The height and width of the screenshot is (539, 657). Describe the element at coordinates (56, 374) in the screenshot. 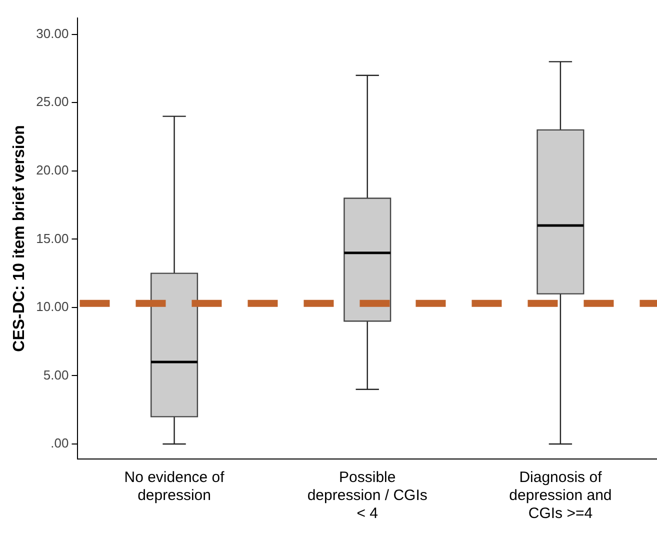

I see `y-tick-label: 5.00` at that location.